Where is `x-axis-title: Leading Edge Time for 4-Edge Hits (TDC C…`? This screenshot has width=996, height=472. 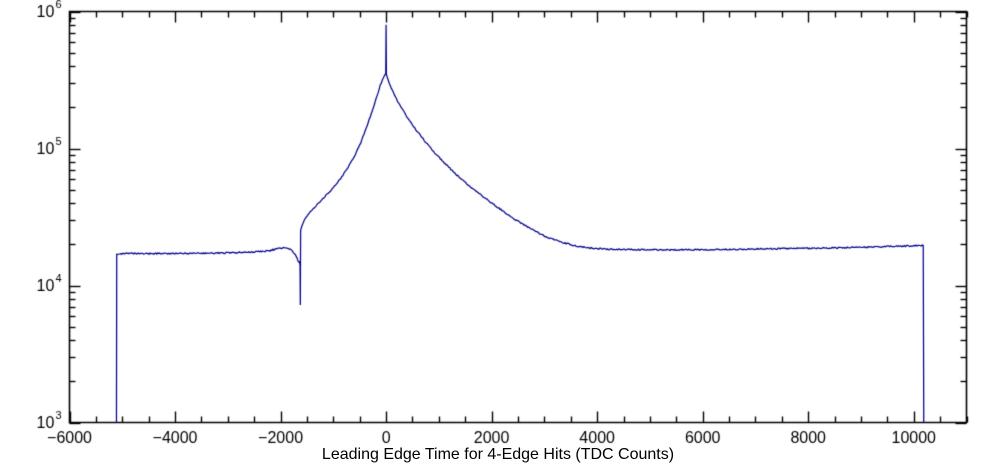
x-axis-title: Leading Edge Time for 4-Edge Hits (TDC C… is located at coordinates (498, 454).